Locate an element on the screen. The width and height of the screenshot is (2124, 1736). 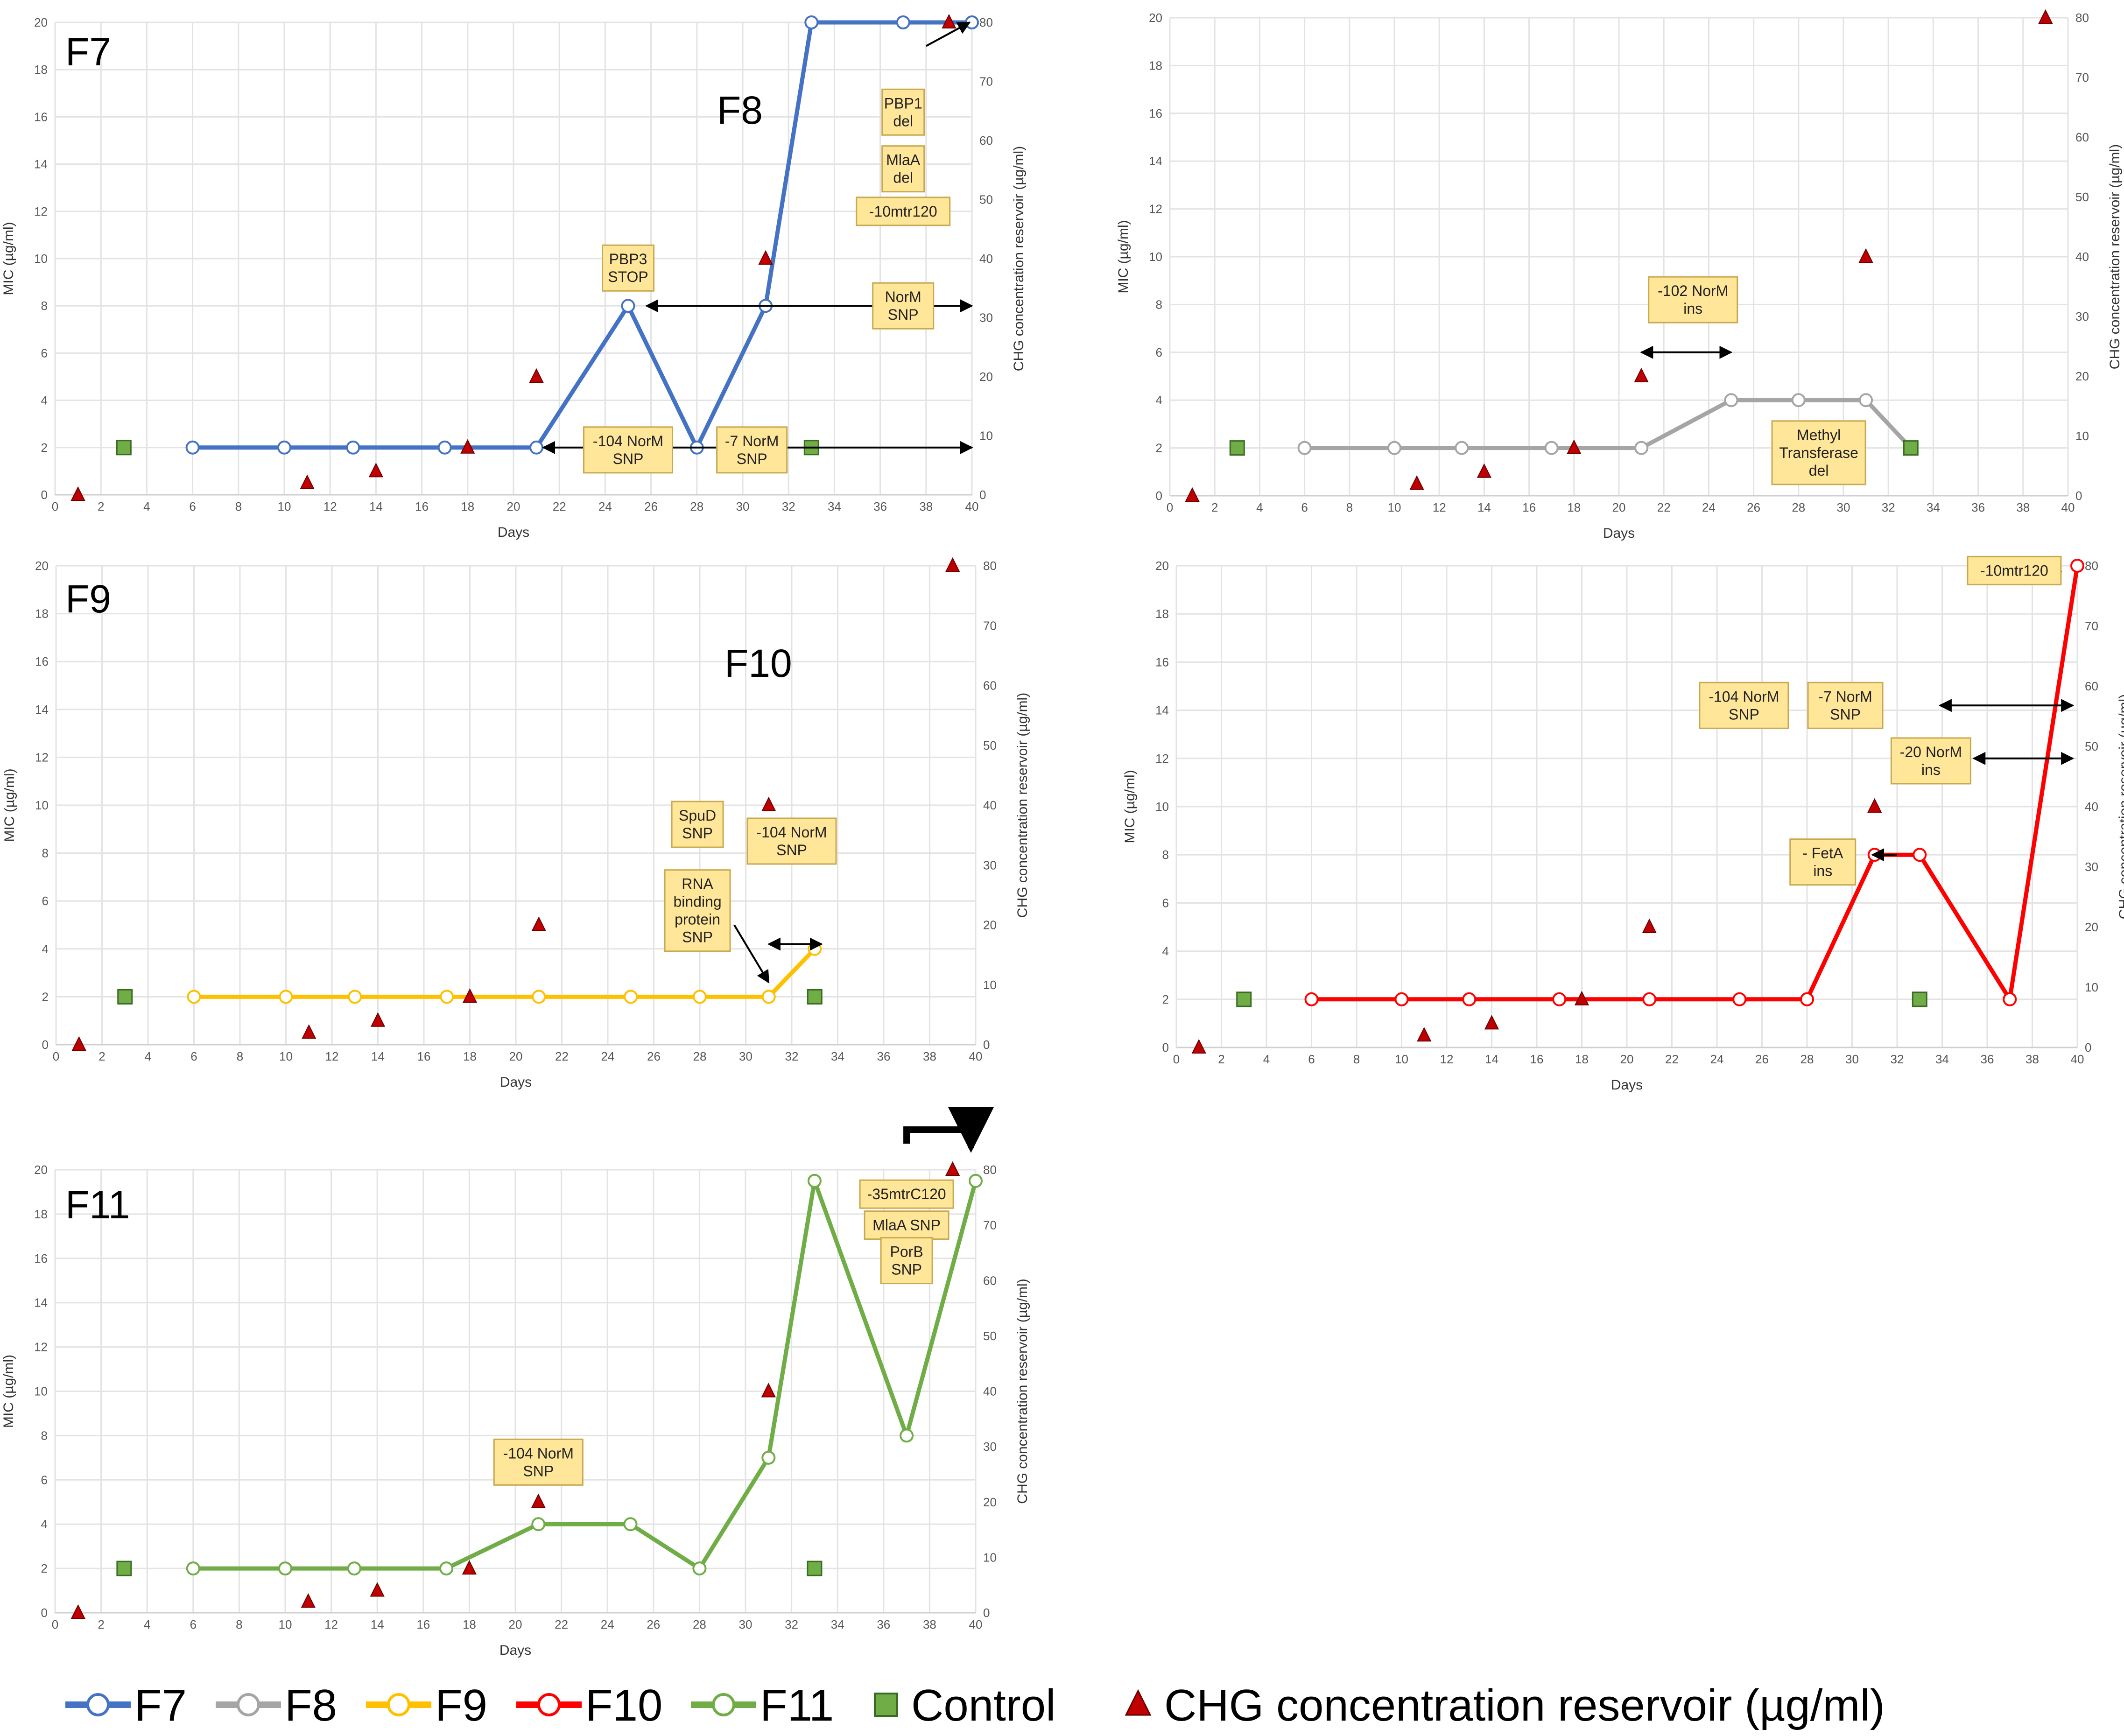
panel-title: F8 is located at coordinates (740, 110).